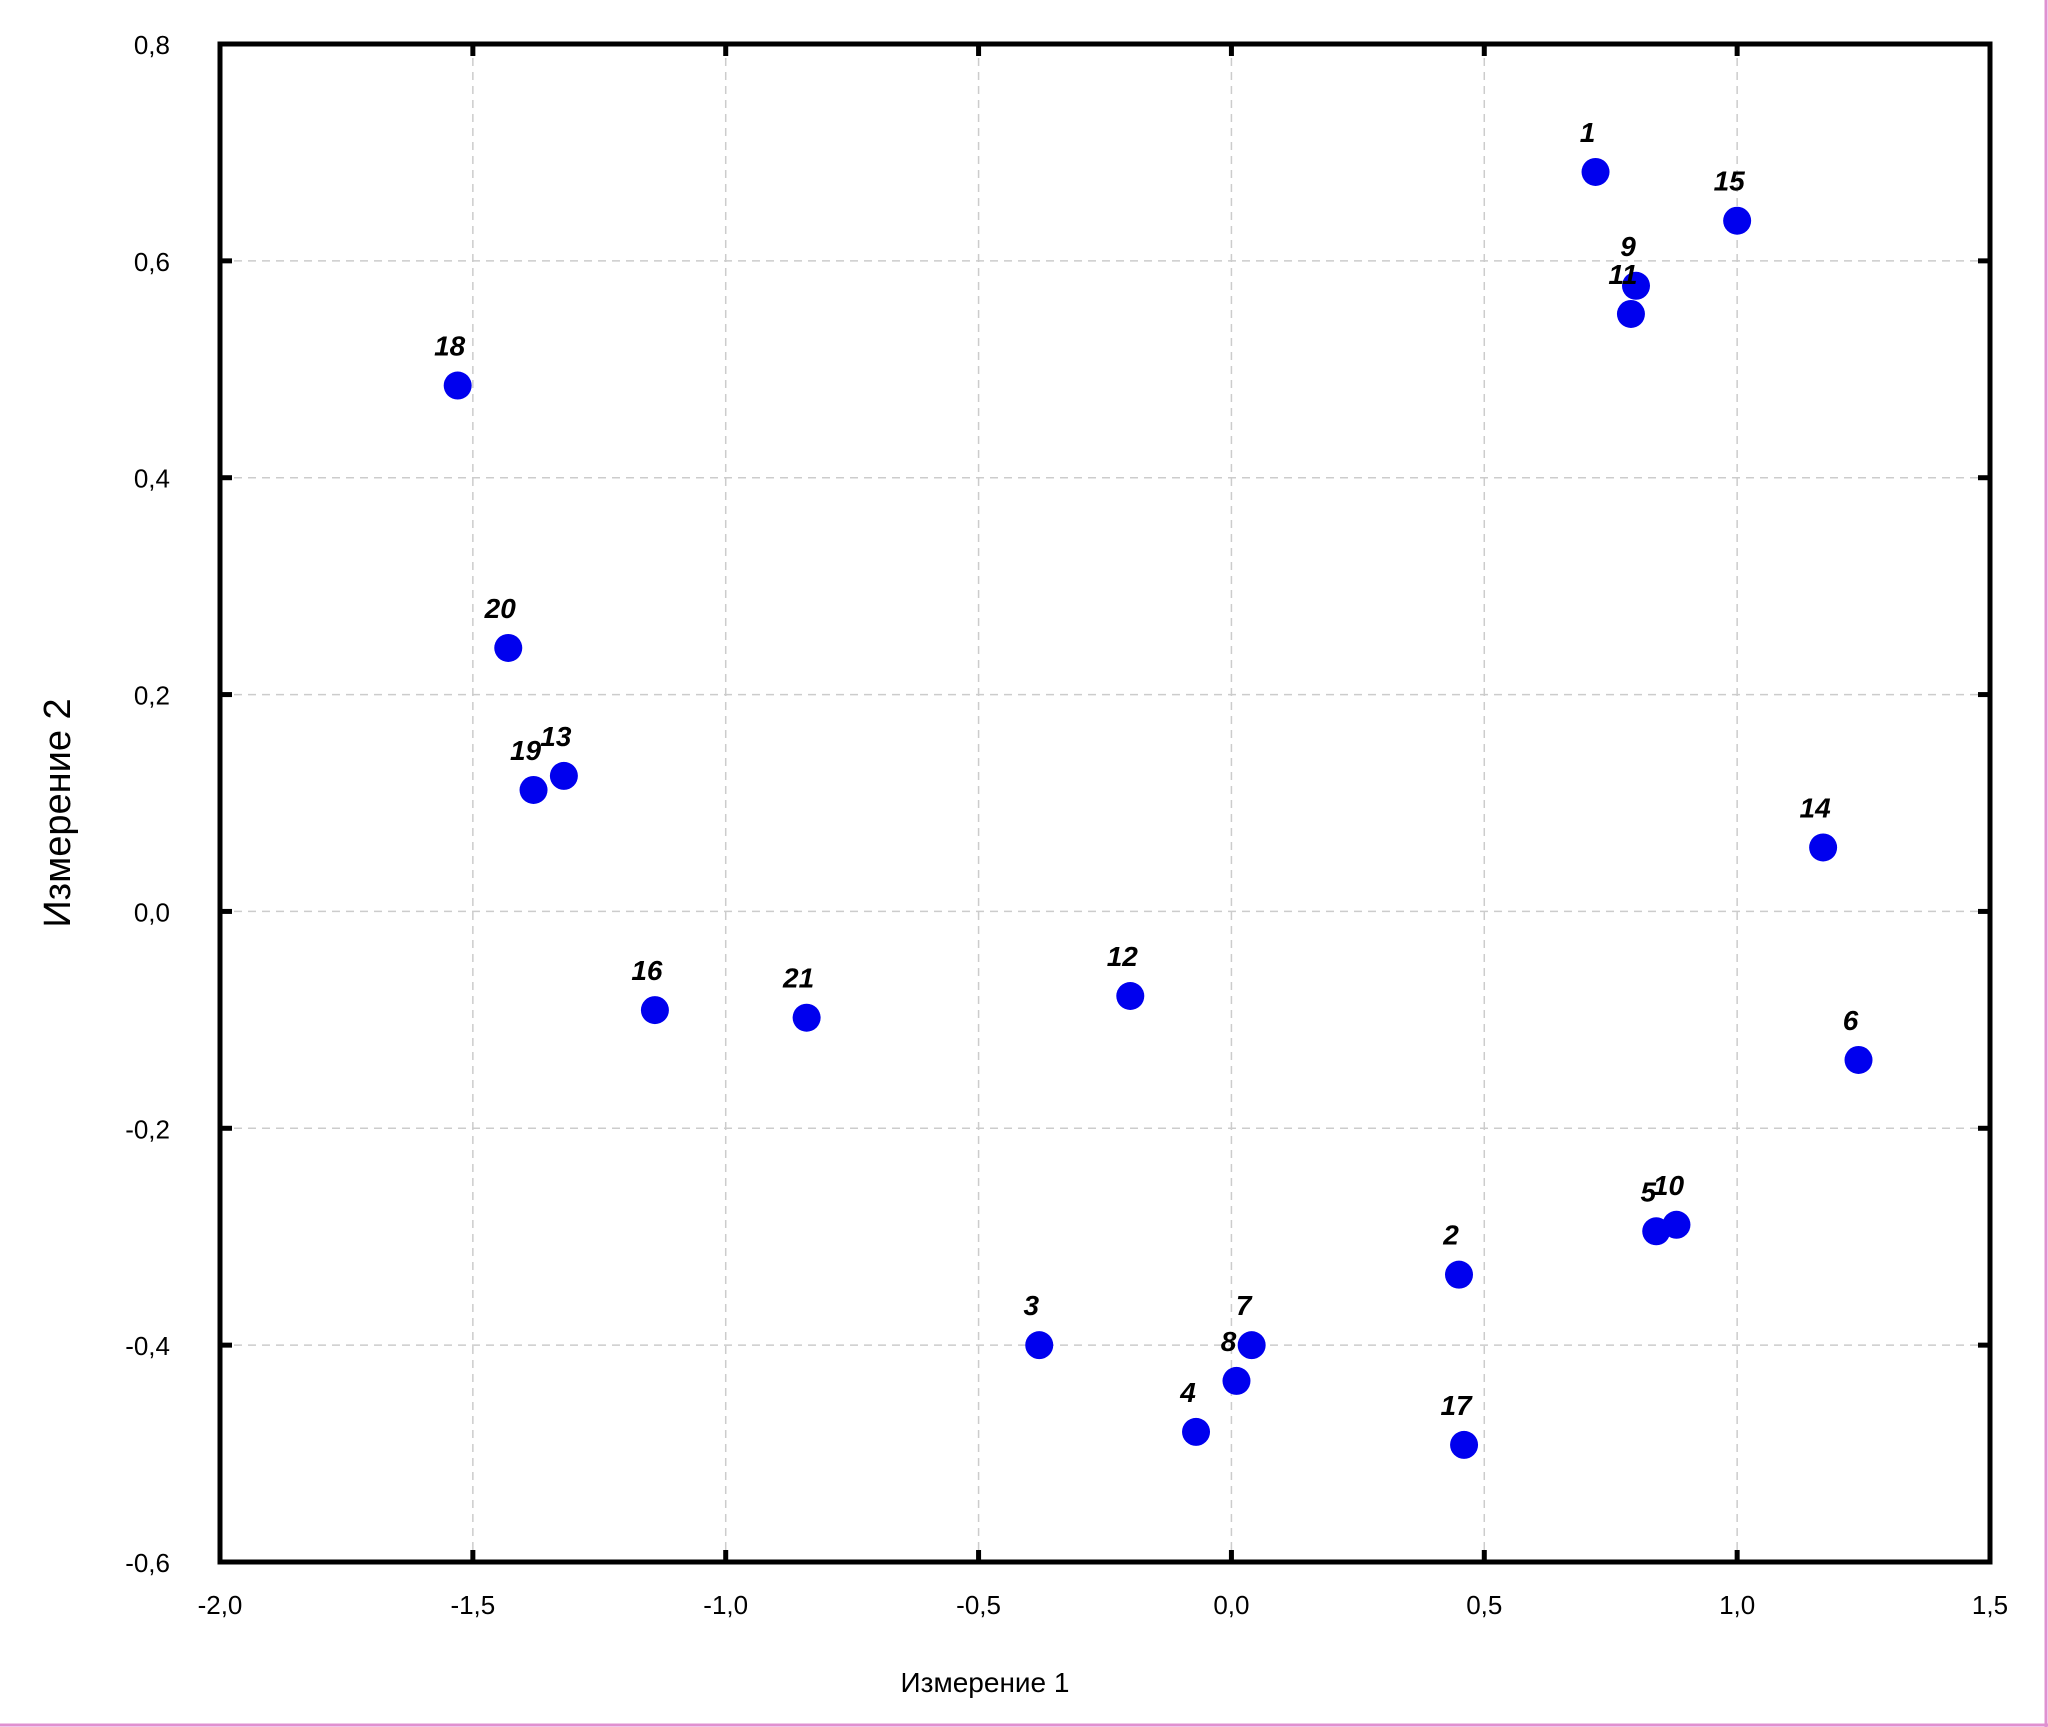 The height and width of the screenshot is (1727, 2048). Describe the element at coordinates (1816, 807) in the screenshot. I see `data-point-label: 14` at that location.